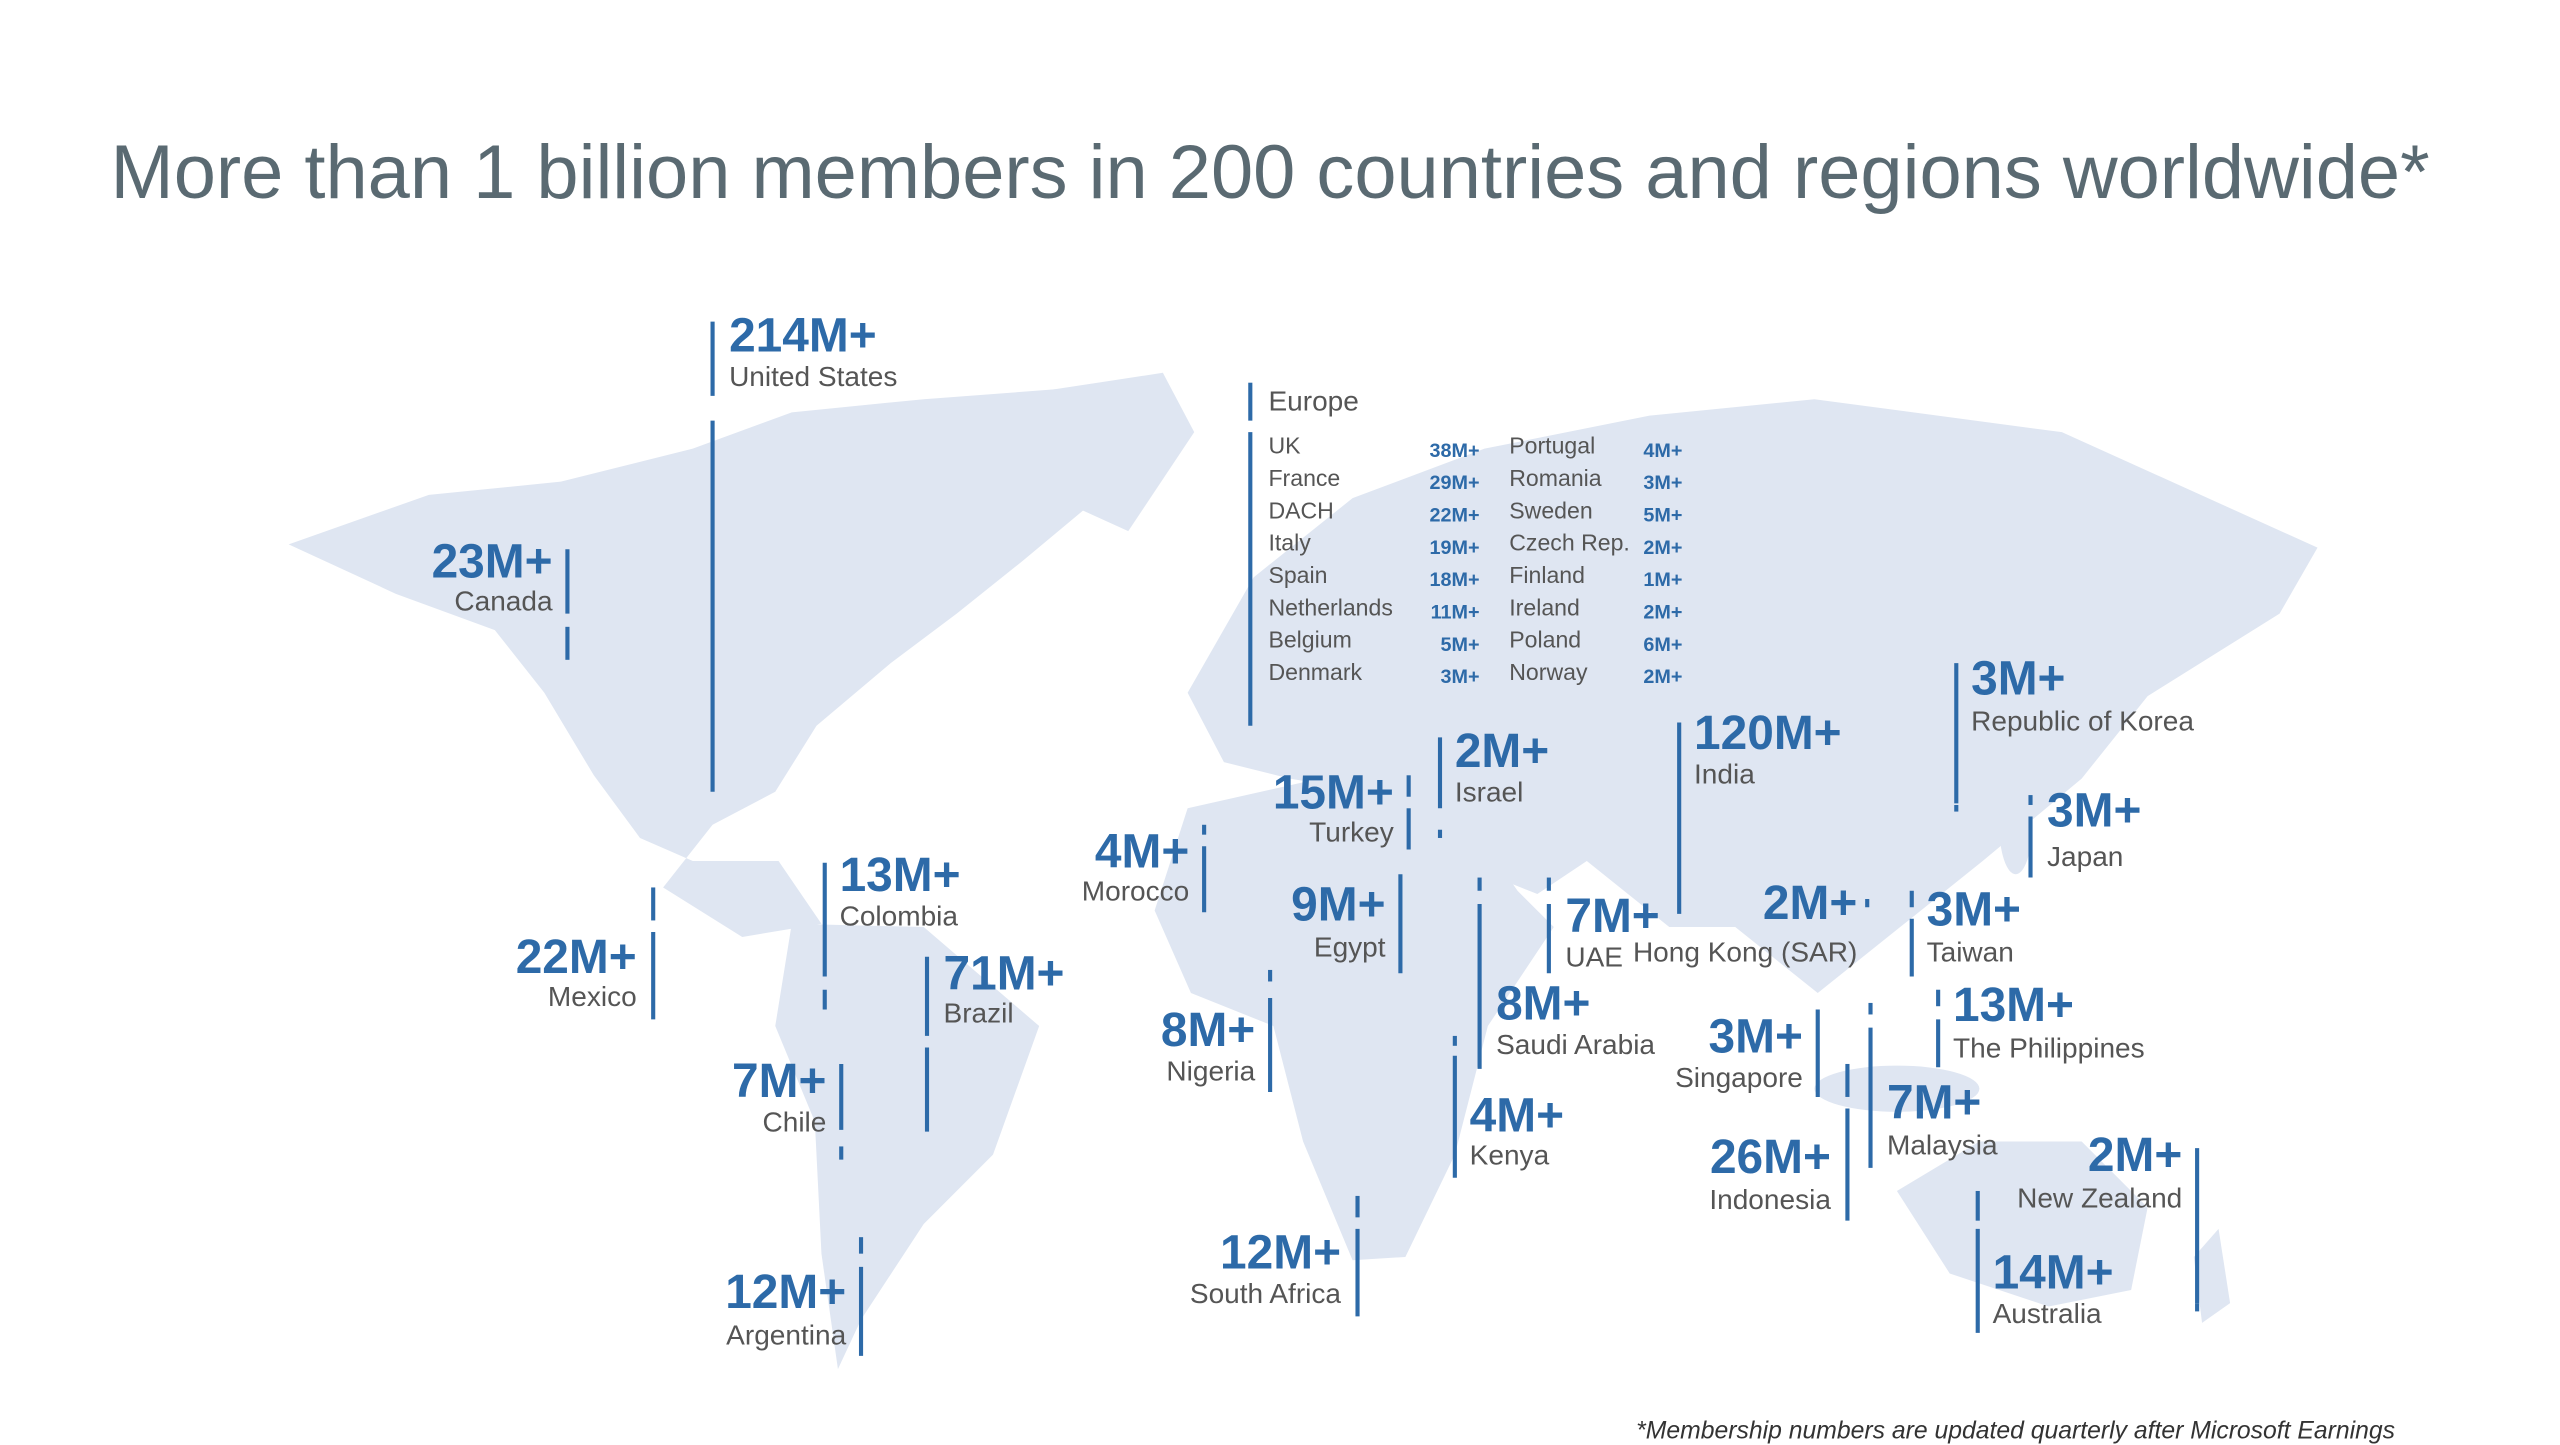 This screenshot has width=2560, height=1445. I want to click on country-name: Morocco, so click(1135, 891).